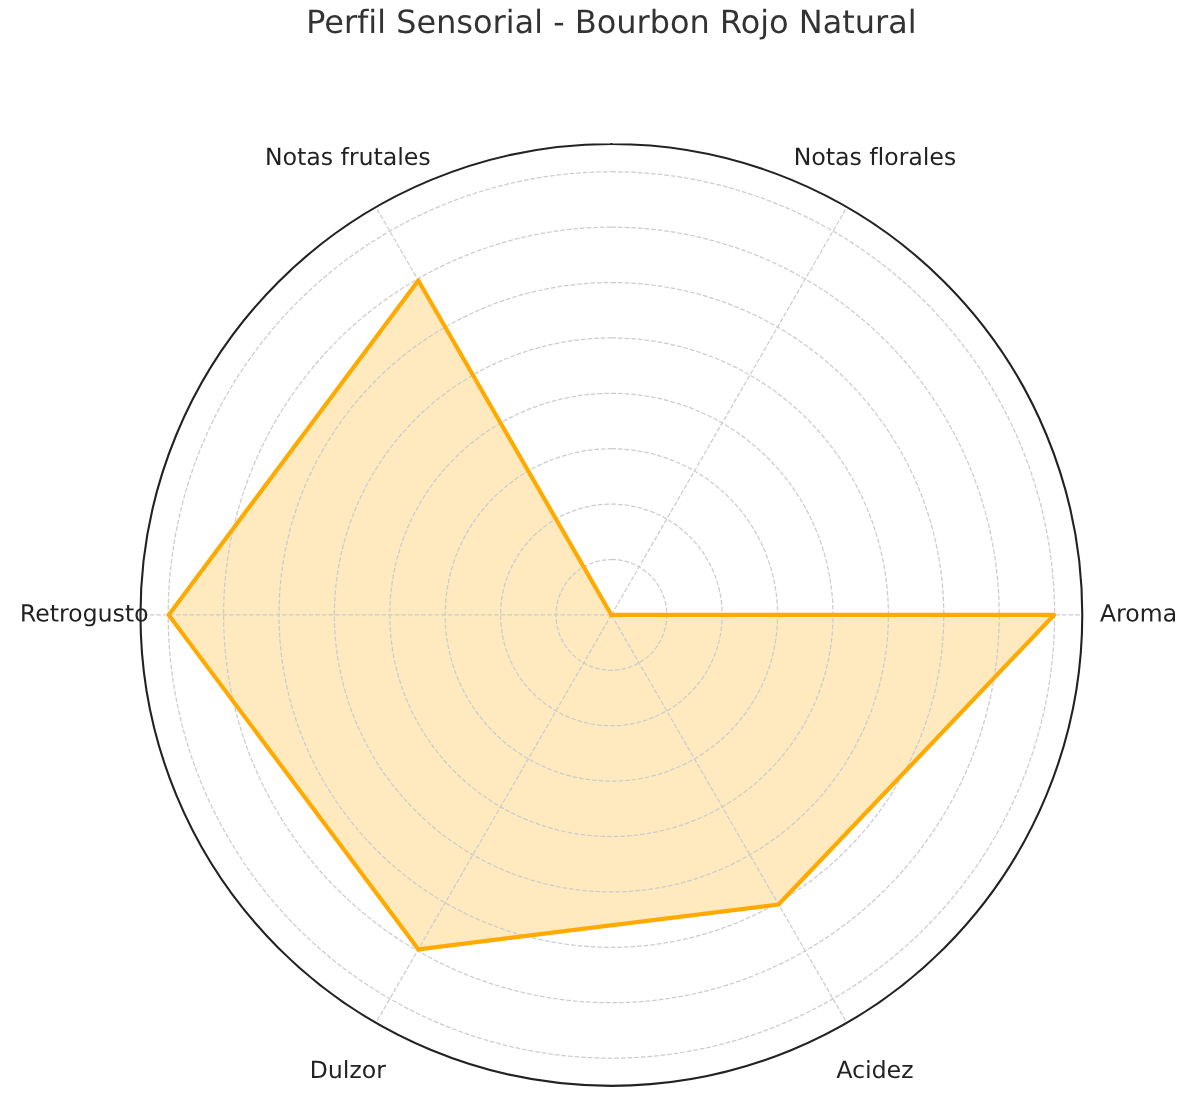 The width and height of the screenshot is (1186, 1108). Describe the element at coordinates (876, 156) in the screenshot. I see `spoke-label: Notas florales` at that location.